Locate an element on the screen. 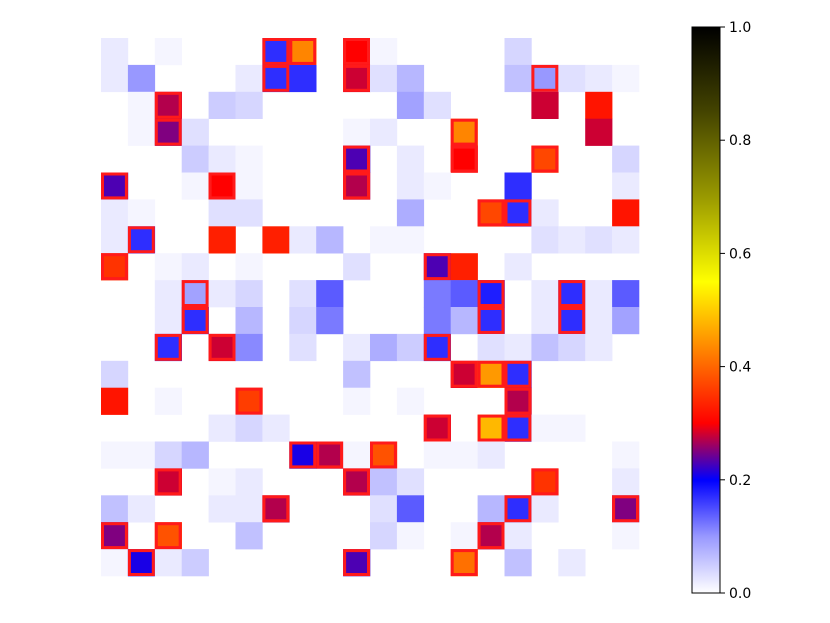 The height and width of the screenshot is (623, 830). colorbar-tick-label: 0.8 is located at coordinates (740, 141).